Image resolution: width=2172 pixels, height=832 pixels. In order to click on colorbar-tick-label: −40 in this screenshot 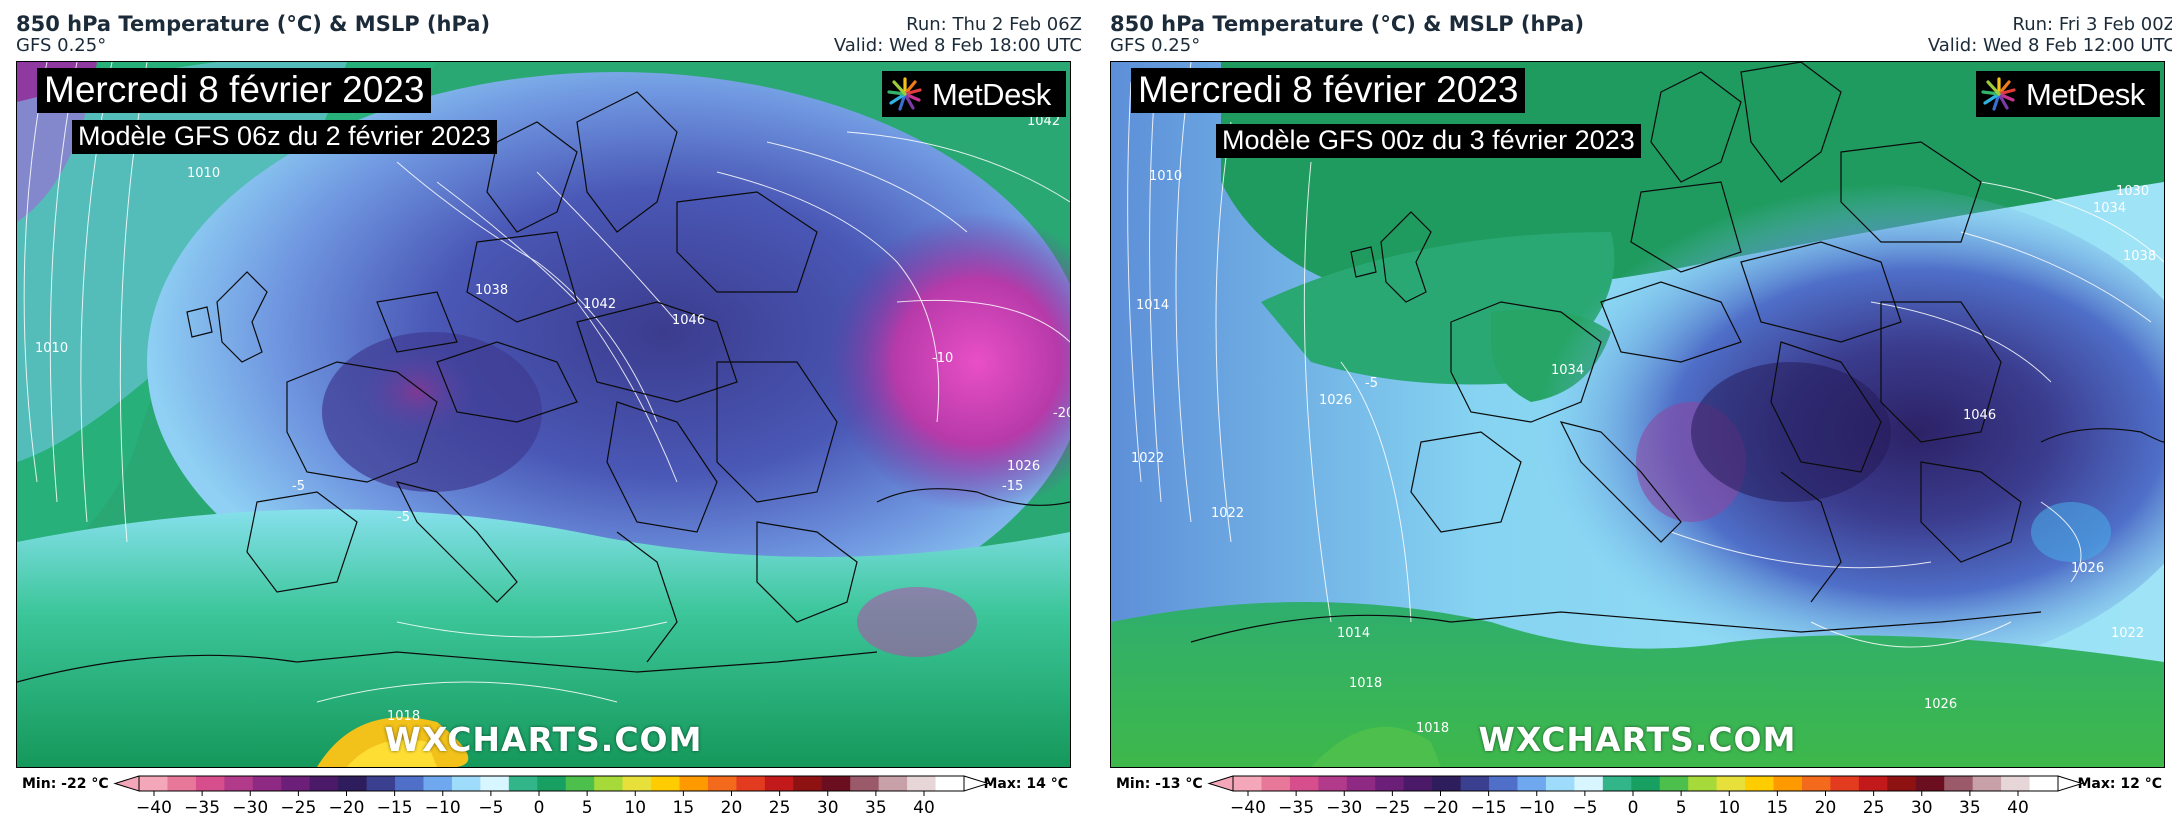, I will do `click(1248, 808)`.